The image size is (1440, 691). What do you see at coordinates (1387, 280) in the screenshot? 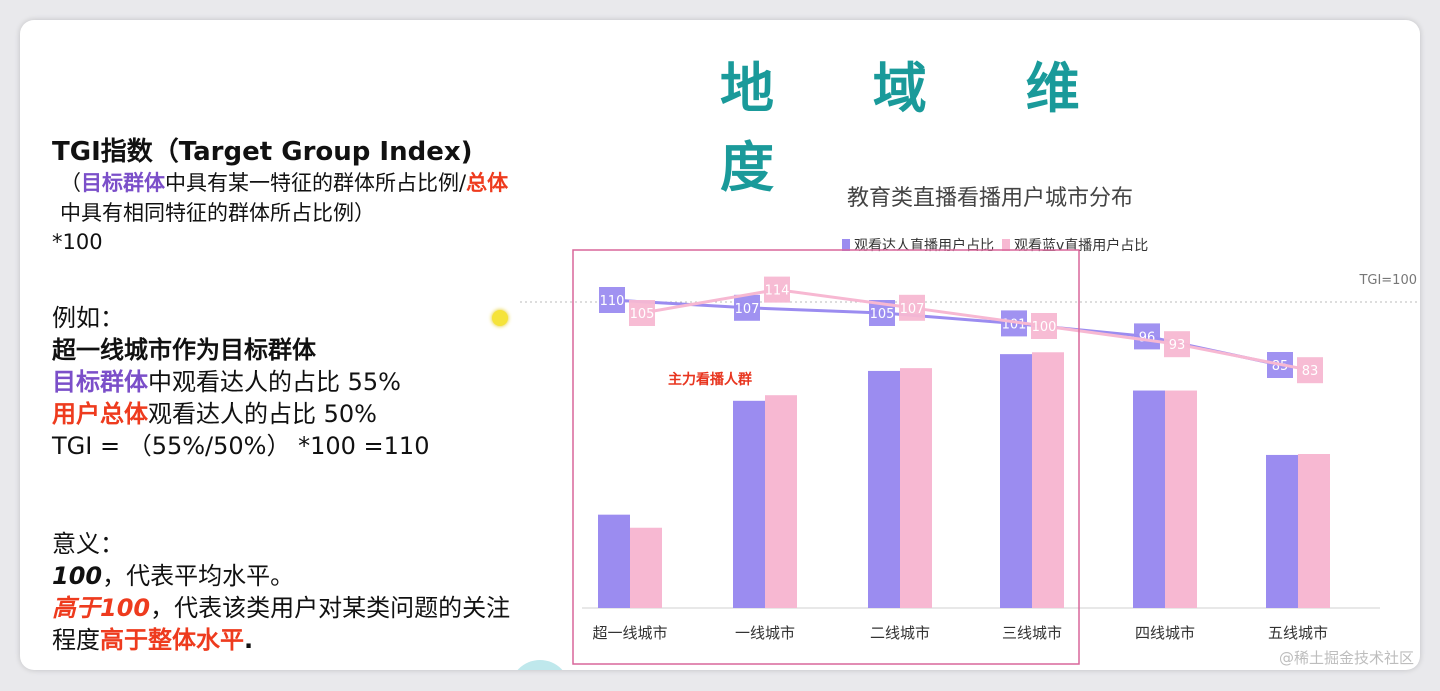
I see `tgi-reference-label: TGI=100` at bounding box center [1387, 280].